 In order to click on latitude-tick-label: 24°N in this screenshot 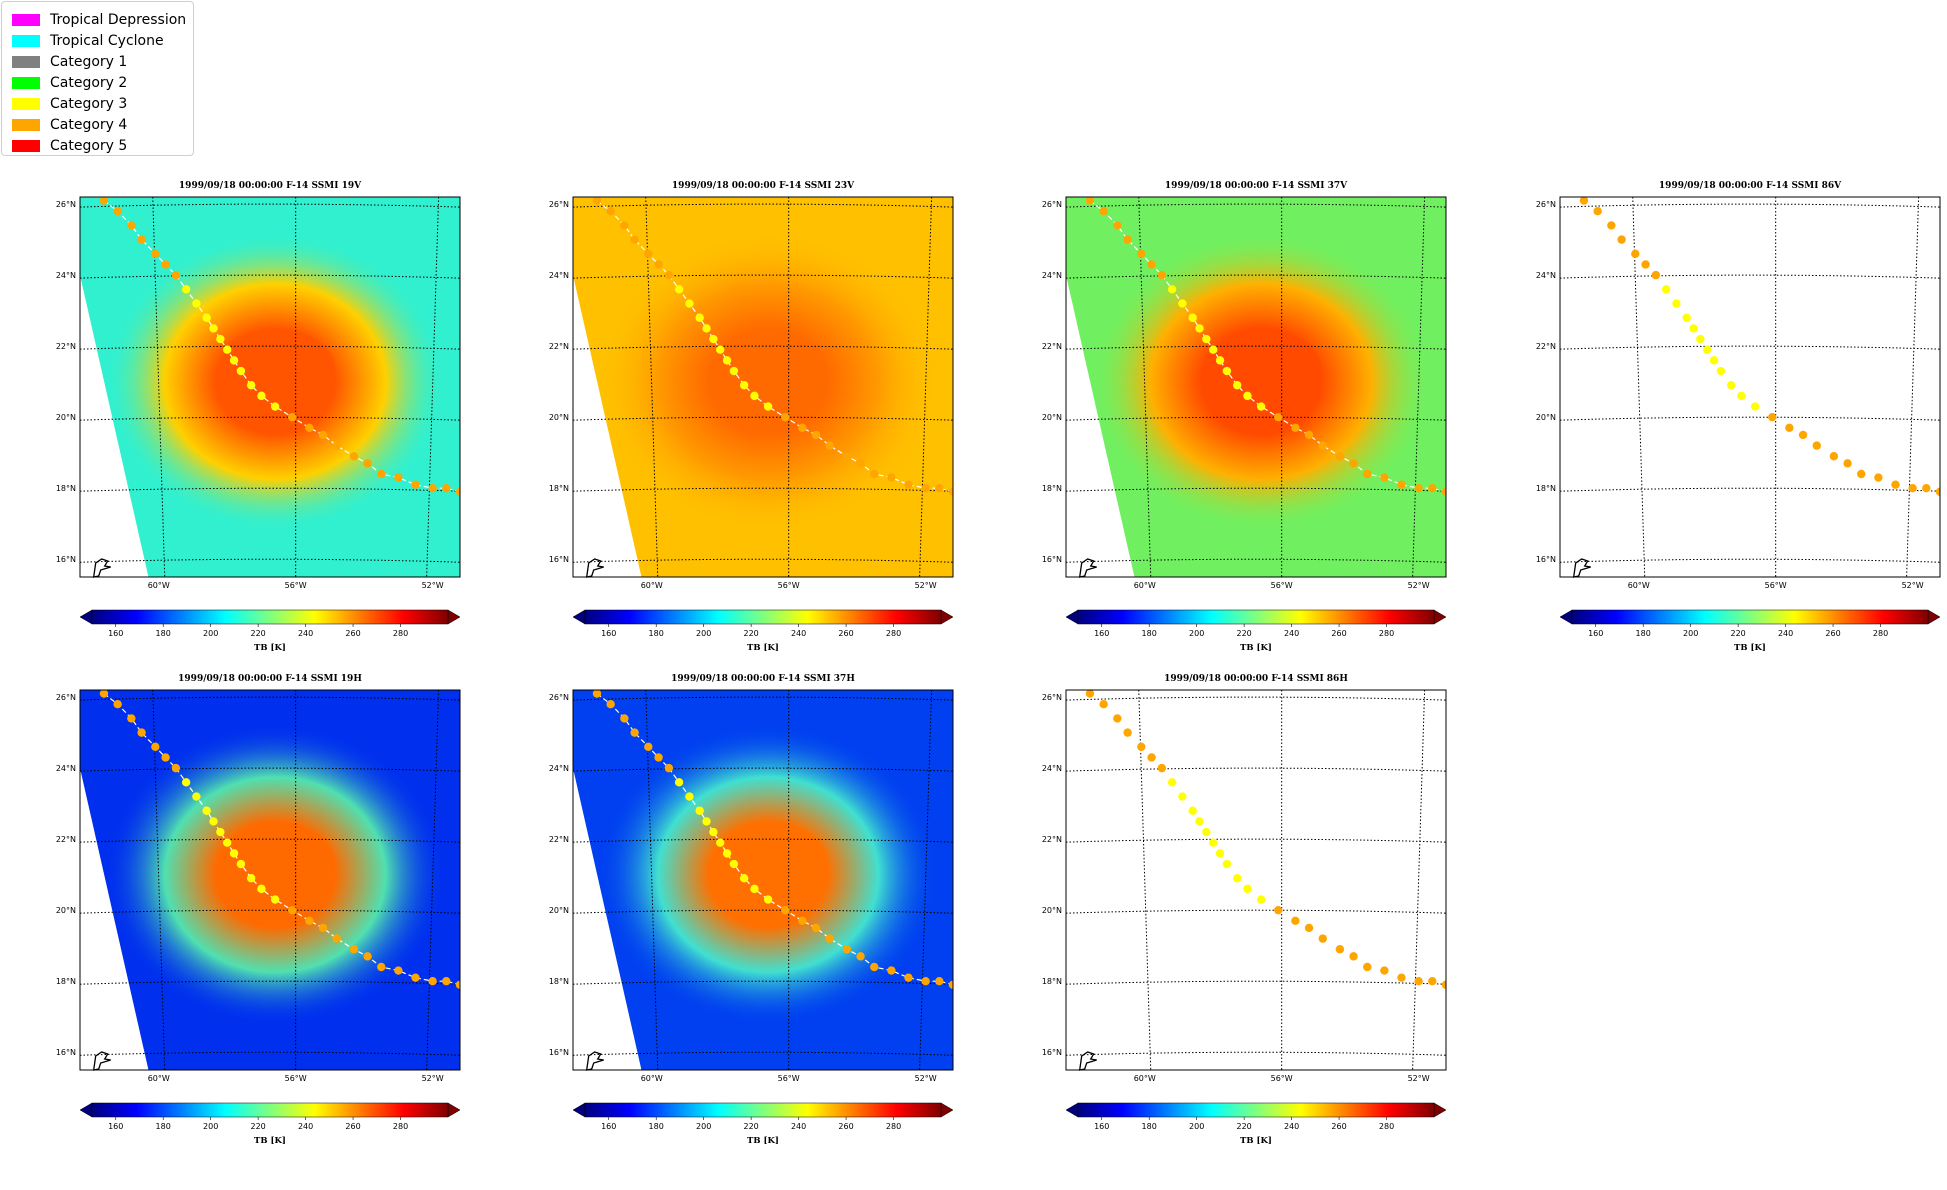, I will do `click(1546, 275)`.